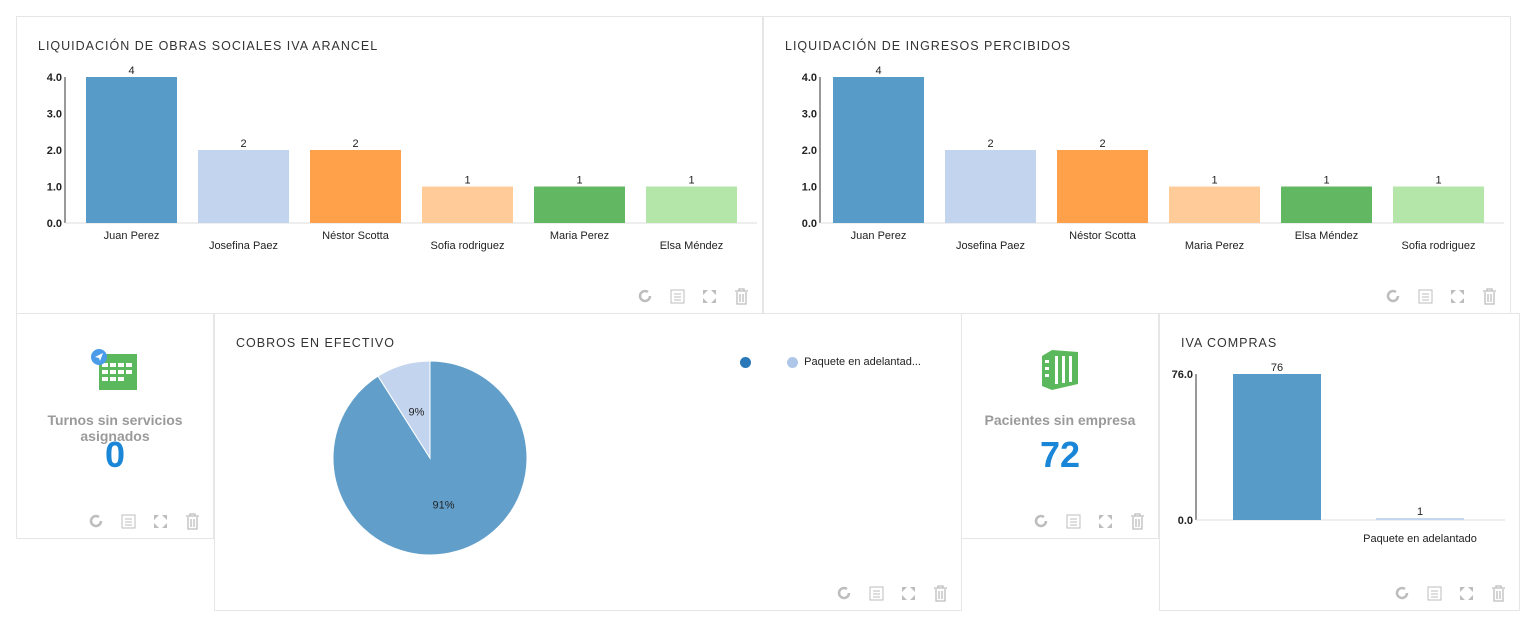 This screenshot has width=1526, height=623. What do you see at coordinates (1214, 246) in the screenshot?
I see `category-label: Maria Perez` at bounding box center [1214, 246].